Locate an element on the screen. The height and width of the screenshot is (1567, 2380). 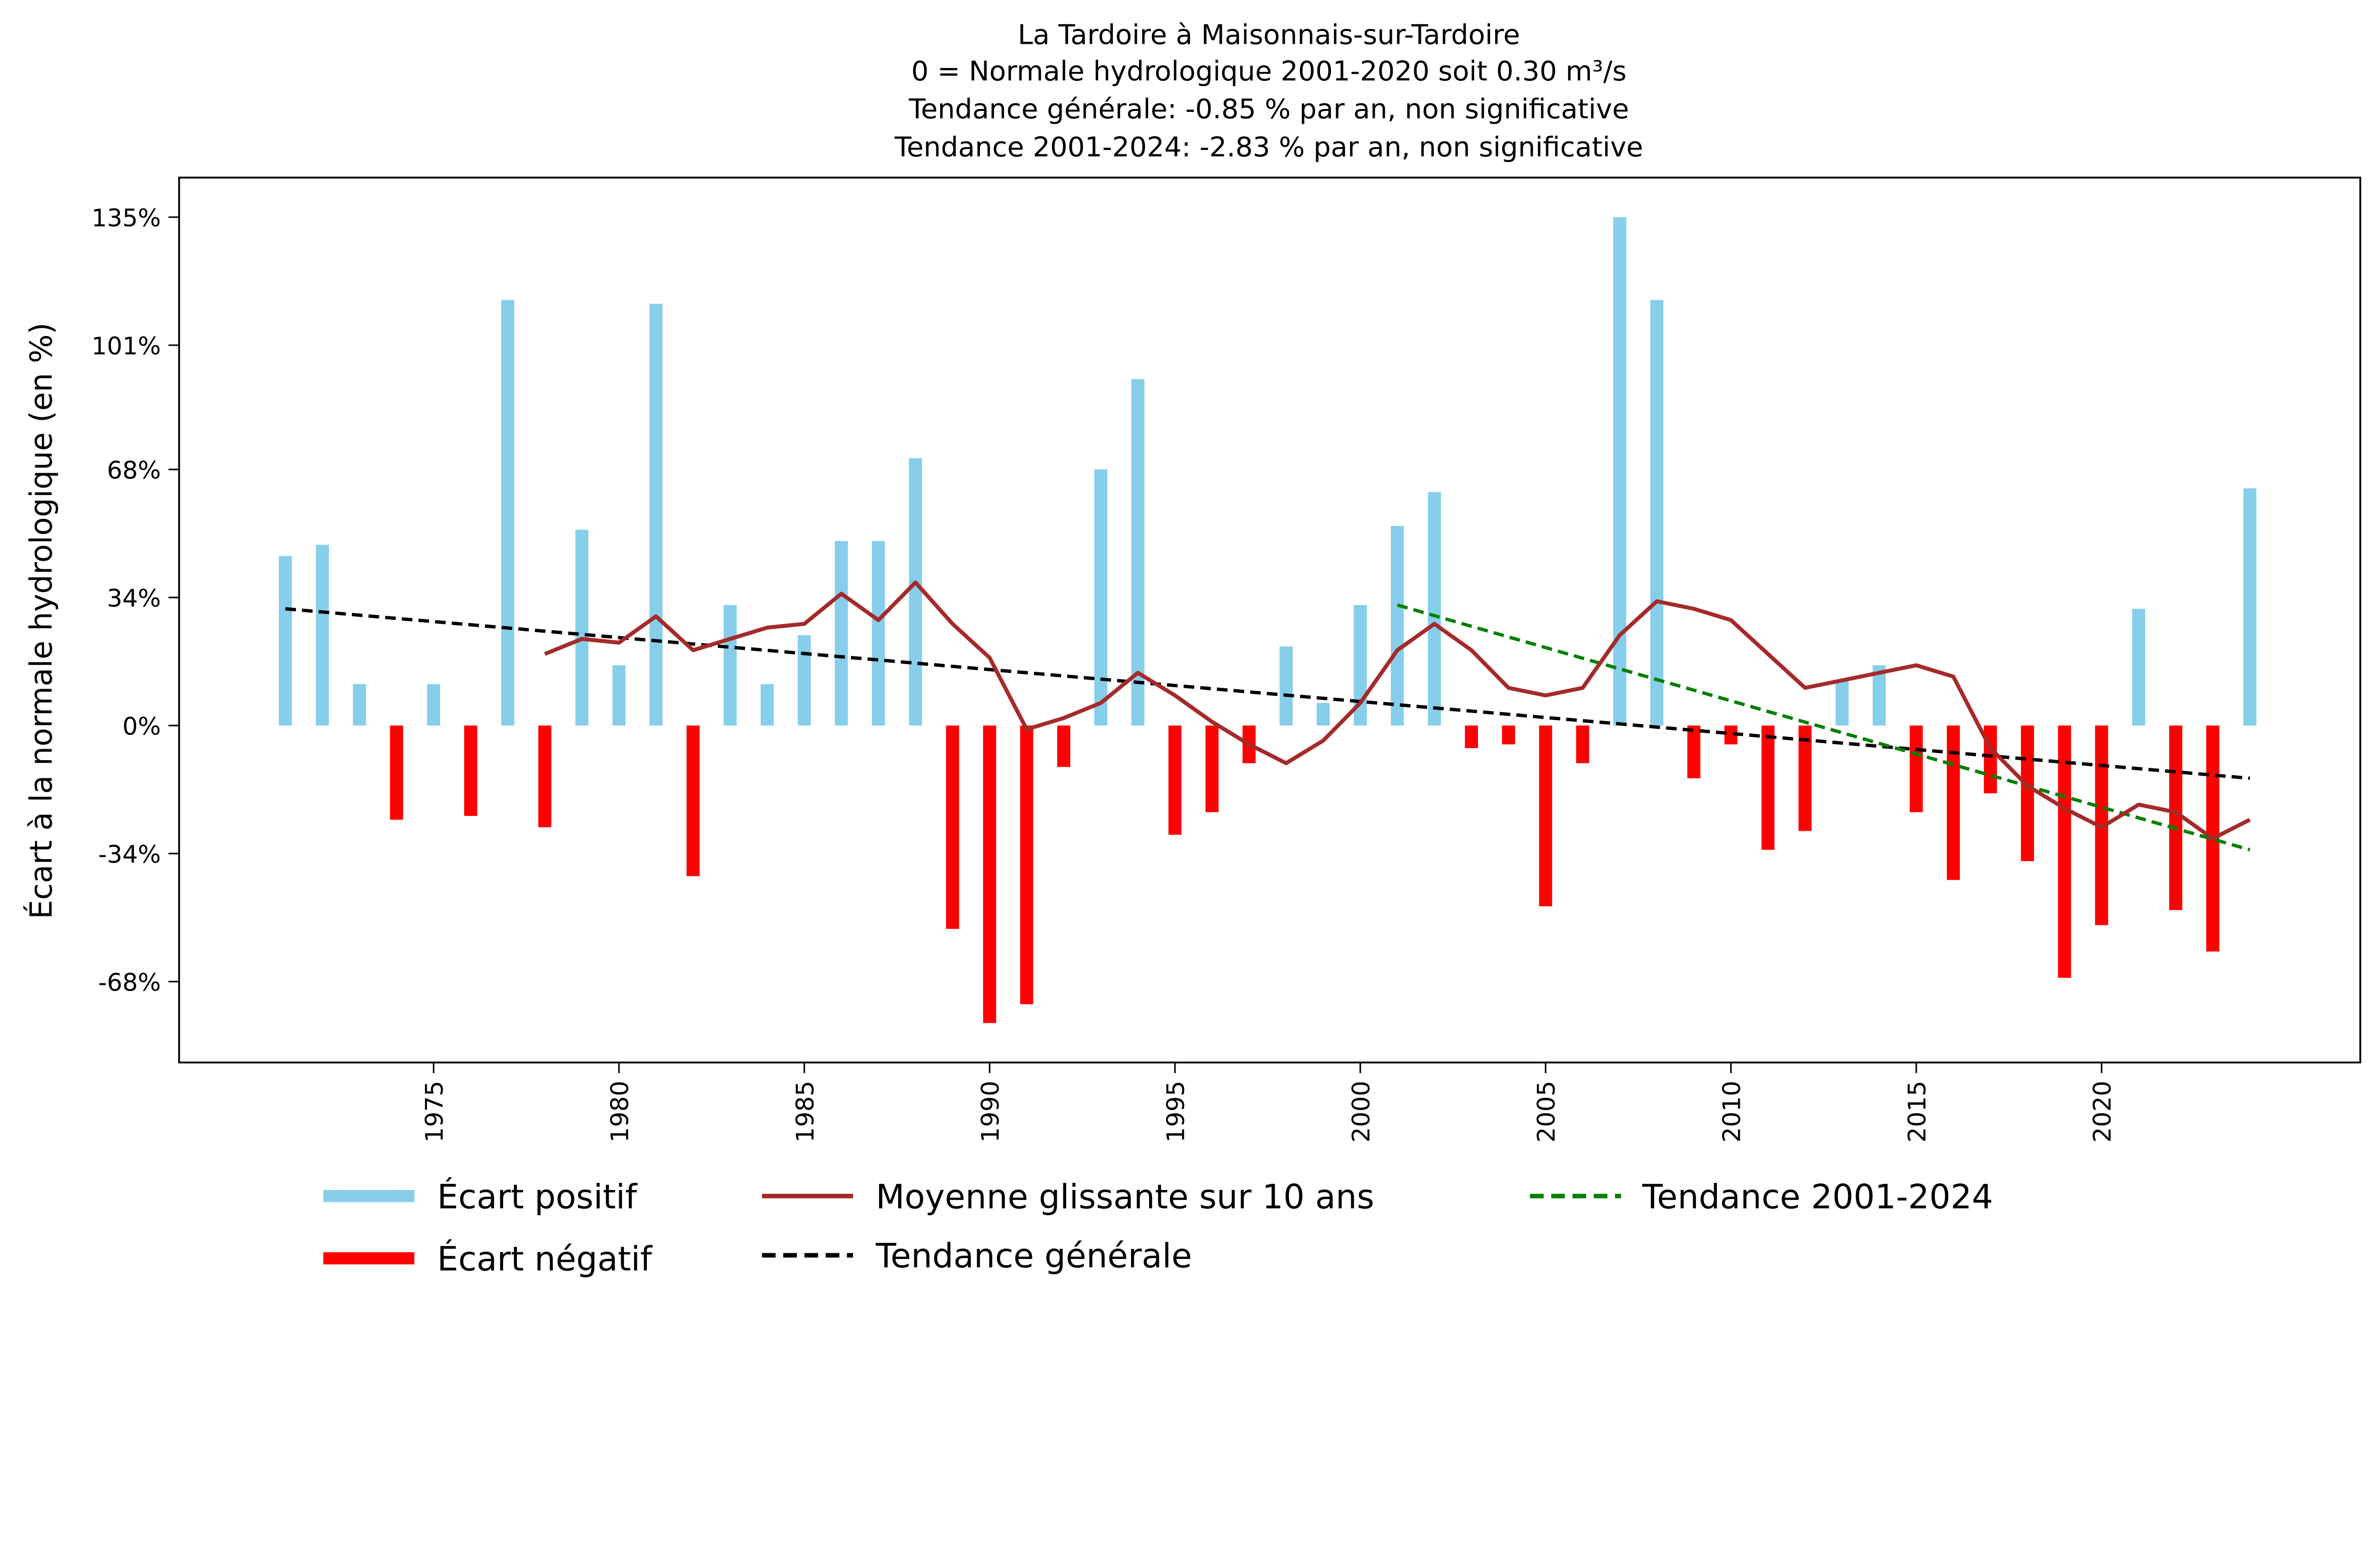
legend-label-trend-recent: Tendance 2001-2024 is located at coordinates (1817, 1196).